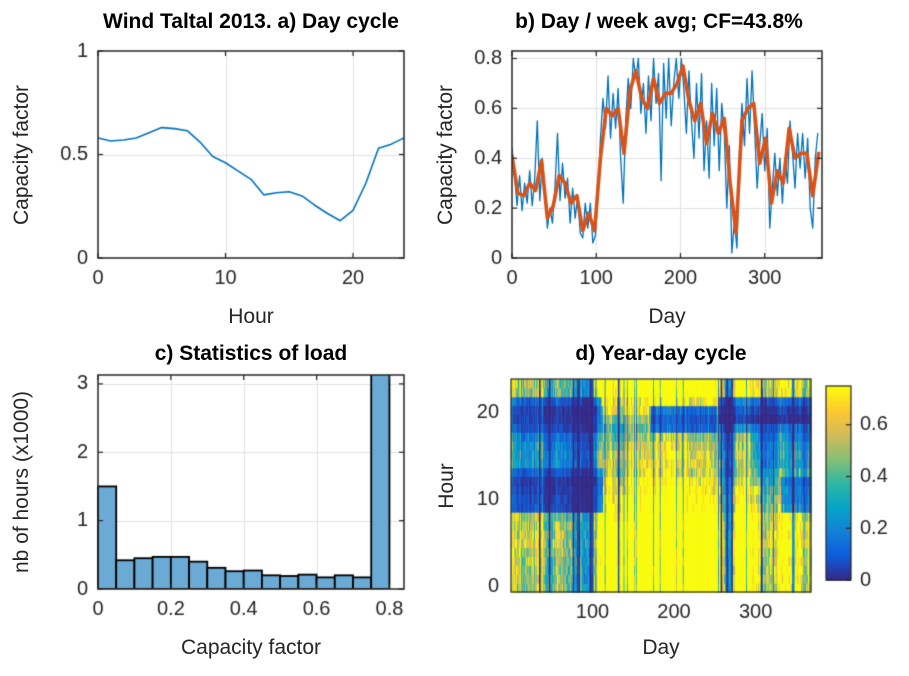  What do you see at coordinates (667, 316) in the screenshot?
I see `panel-b-xlabel: Day` at bounding box center [667, 316].